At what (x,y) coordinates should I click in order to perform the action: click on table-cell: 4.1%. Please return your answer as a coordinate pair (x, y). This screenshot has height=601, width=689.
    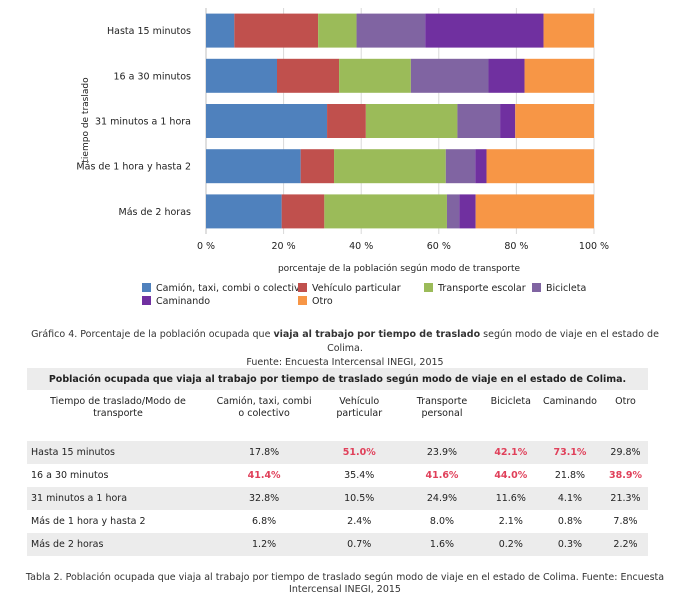
    Looking at the image, I should click on (569, 498).